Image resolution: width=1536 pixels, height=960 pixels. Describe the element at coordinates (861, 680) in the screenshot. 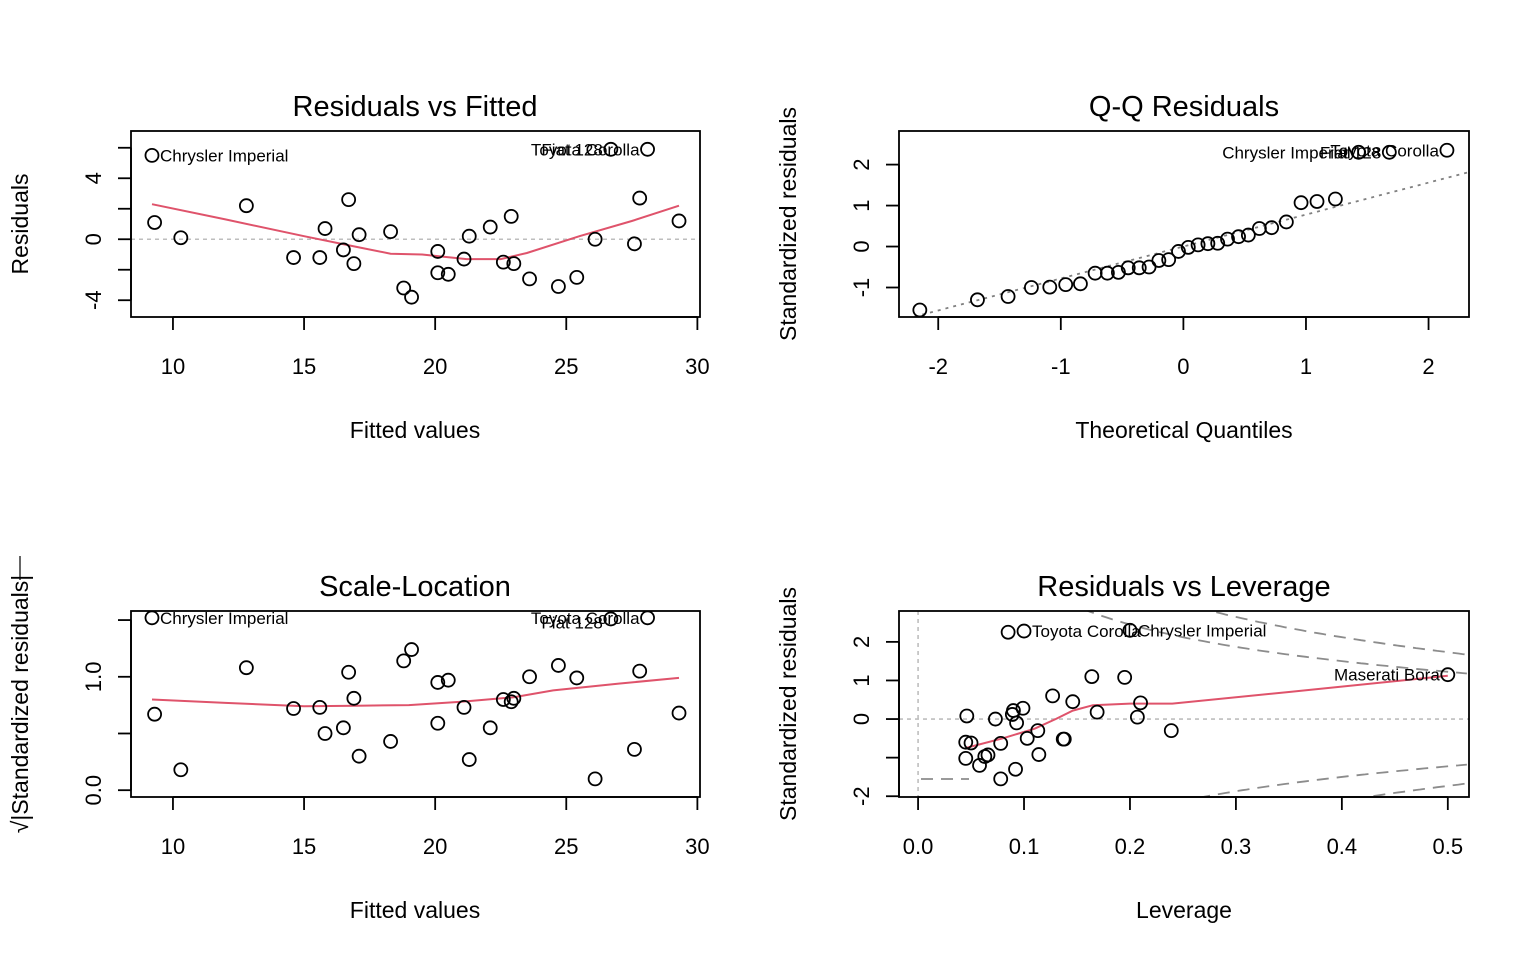

I see `y-tick-label: 1` at that location.